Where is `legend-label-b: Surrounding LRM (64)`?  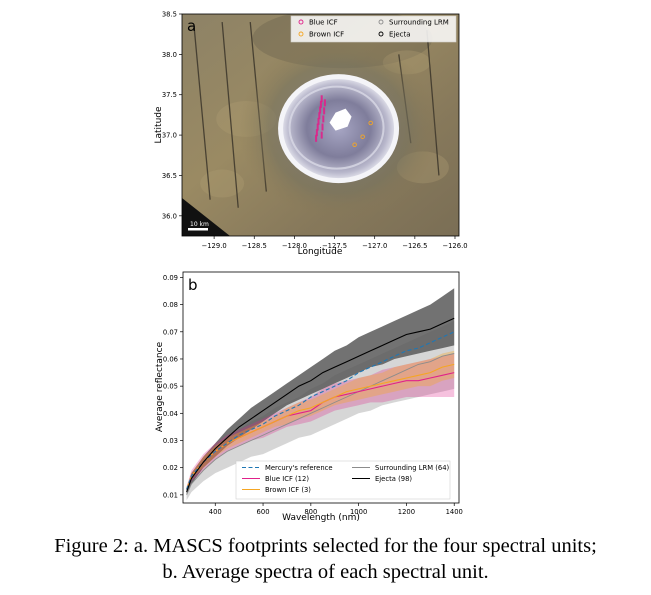
legend-label-b: Surrounding LRM (64) is located at coordinates (412, 468).